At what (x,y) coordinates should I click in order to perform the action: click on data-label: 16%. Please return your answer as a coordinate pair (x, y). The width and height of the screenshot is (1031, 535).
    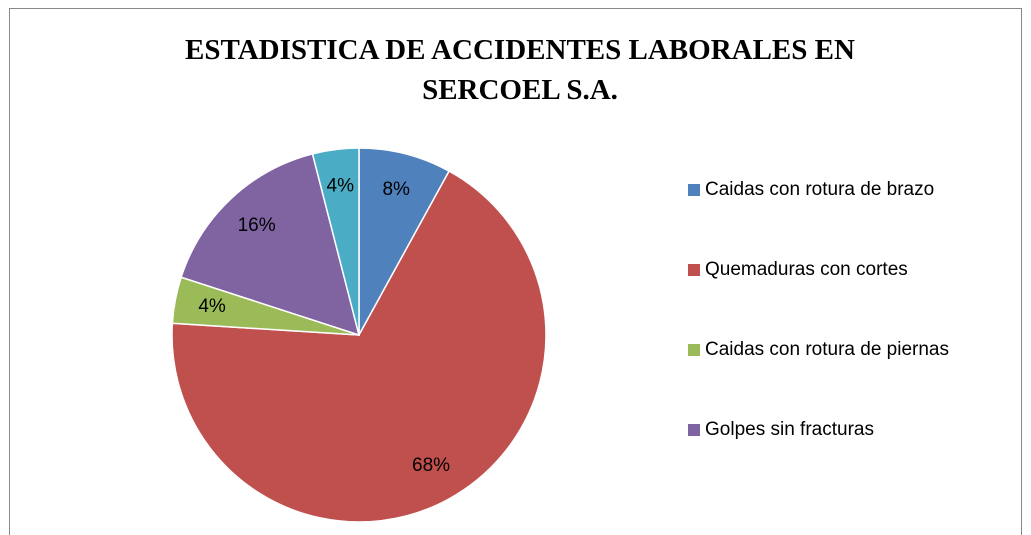
    Looking at the image, I should click on (257, 225).